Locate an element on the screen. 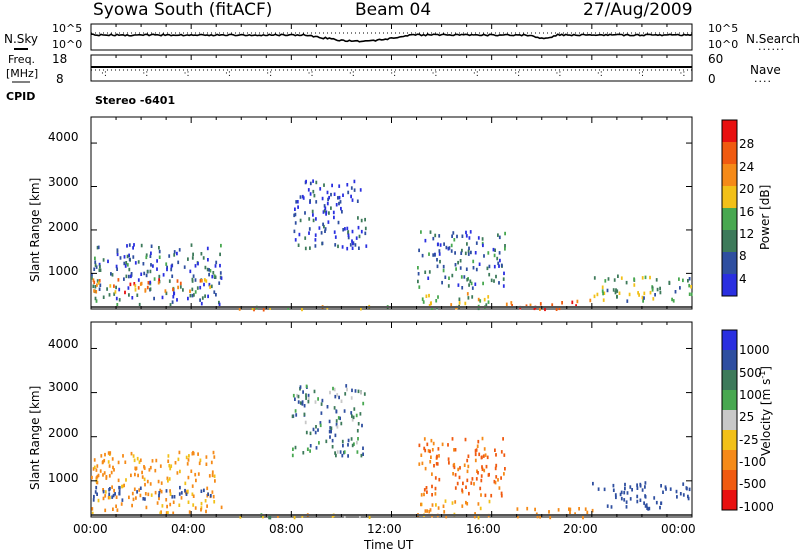 The height and width of the screenshot is (554, 800). velocity-ytick-3000: 3000 is located at coordinates (63, 387).